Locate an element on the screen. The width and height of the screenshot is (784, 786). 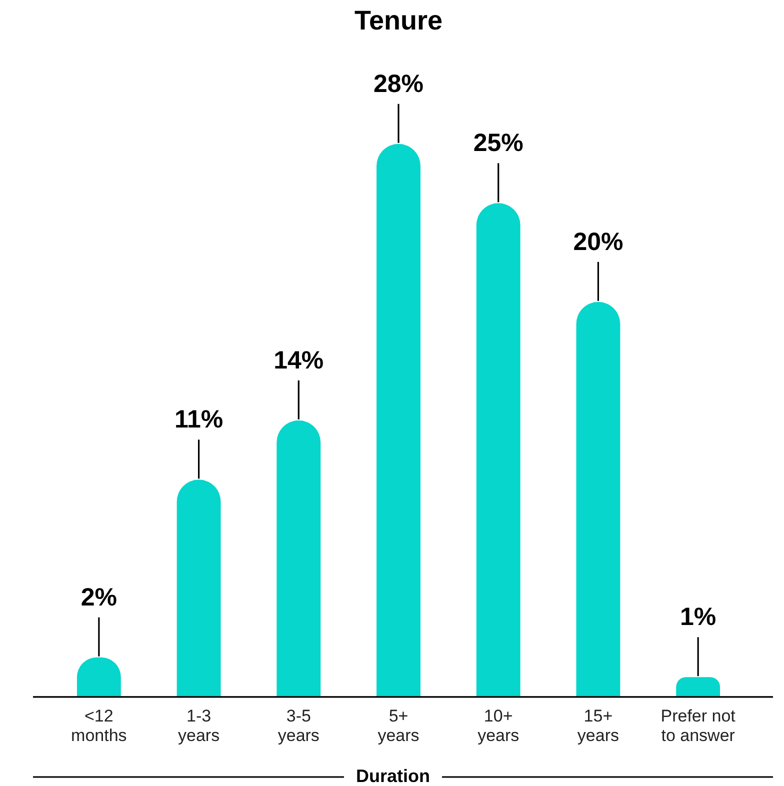
data-label: 1% is located at coordinates (698, 617).